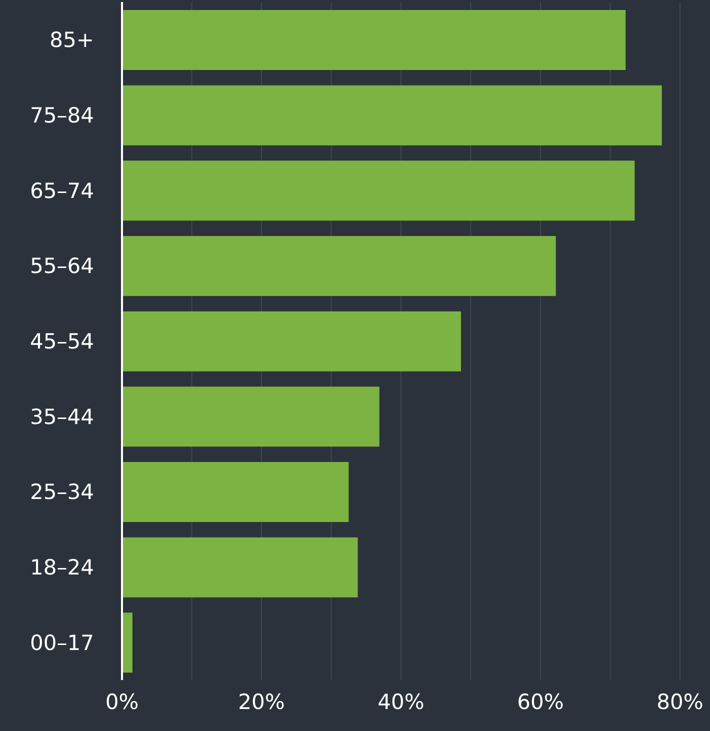 The image size is (710, 731). I want to click on x-tick-label: 20%, so click(261, 702).